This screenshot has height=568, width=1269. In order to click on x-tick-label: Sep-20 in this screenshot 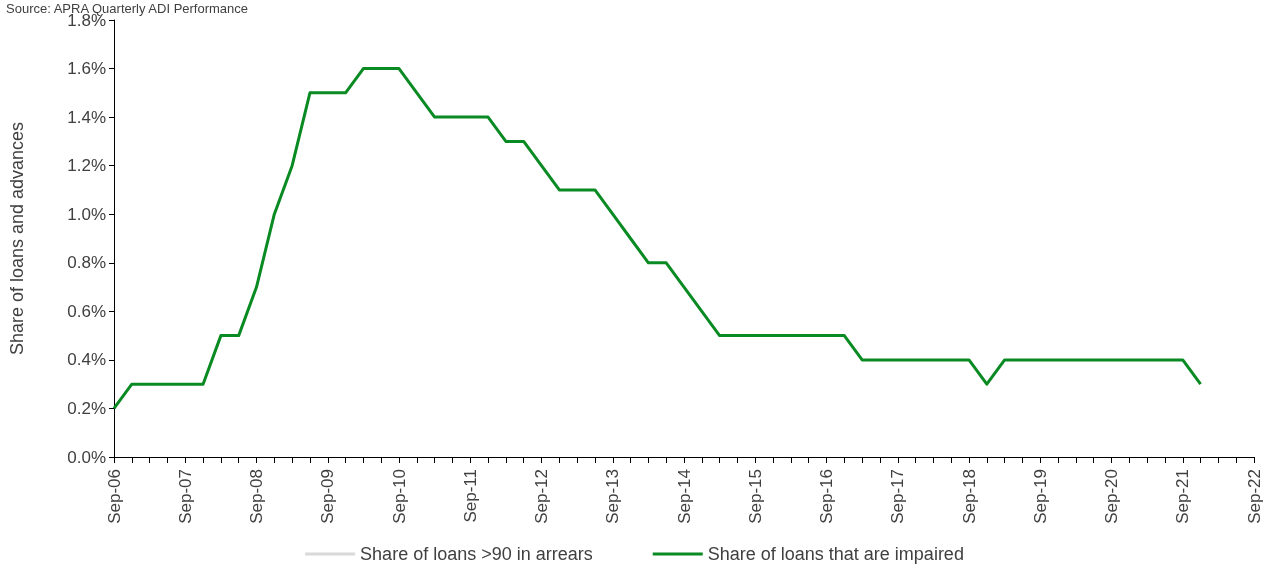, I will do `click(1111, 496)`.